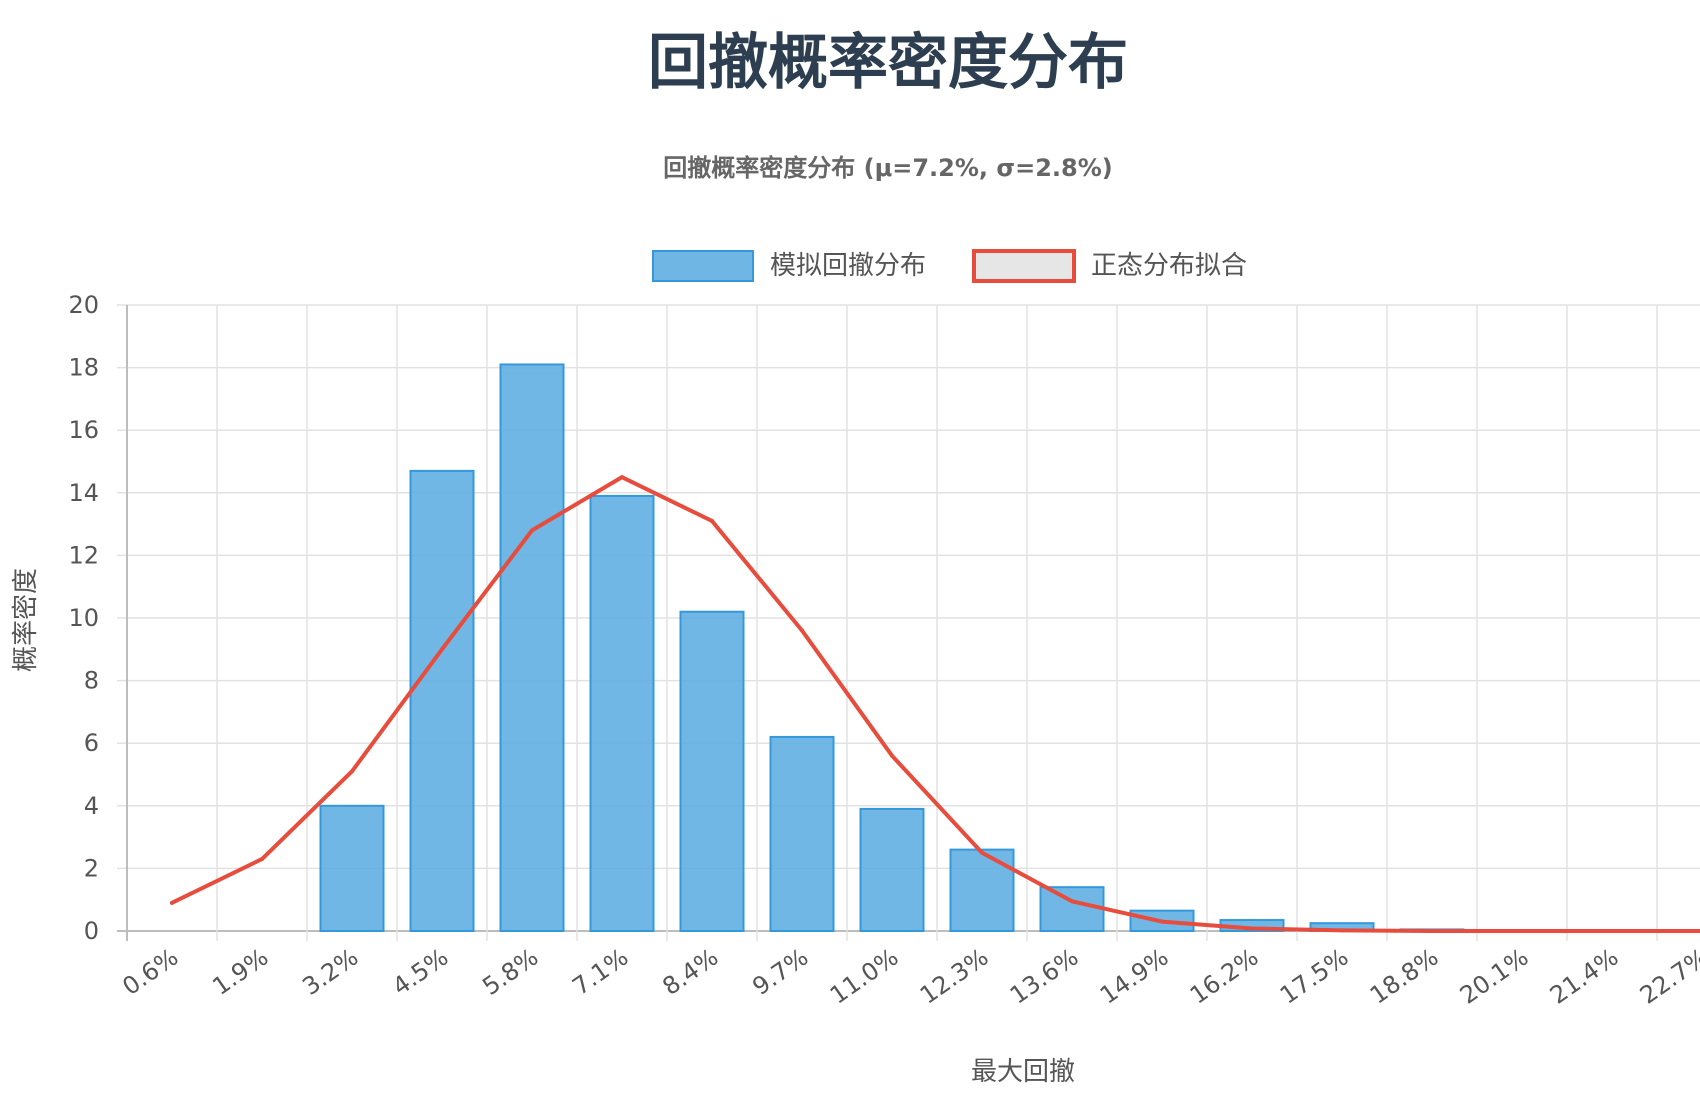 The height and width of the screenshot is (1116, 1700). What do you see at coordinates (1224, 976) in the screenshot?
I see `x-tick-label: 16.2%` at bounding box center [1224, 976].